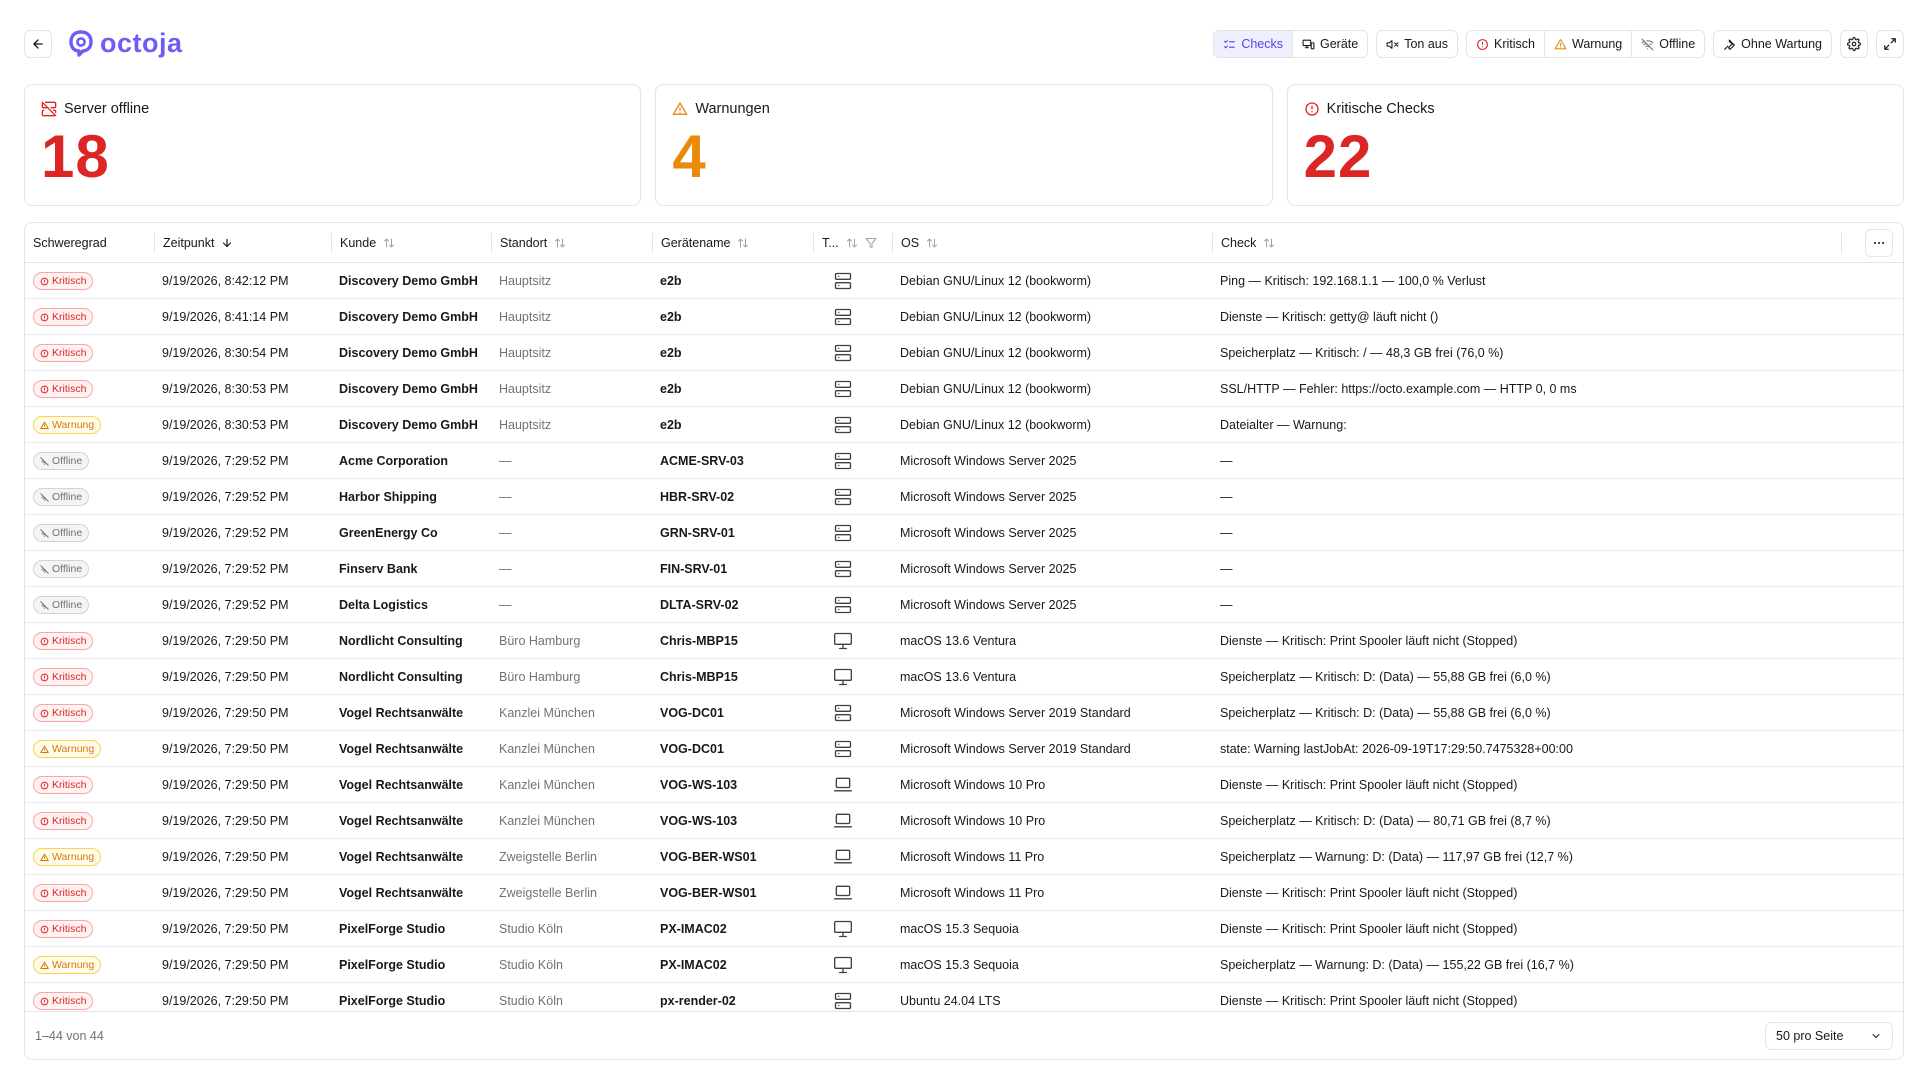  What do you see at coordinates (1772, 44) in the screenshot?
I see `ohne-wartung-button: Ohne Wartung` at bounding box center [1772, 44].